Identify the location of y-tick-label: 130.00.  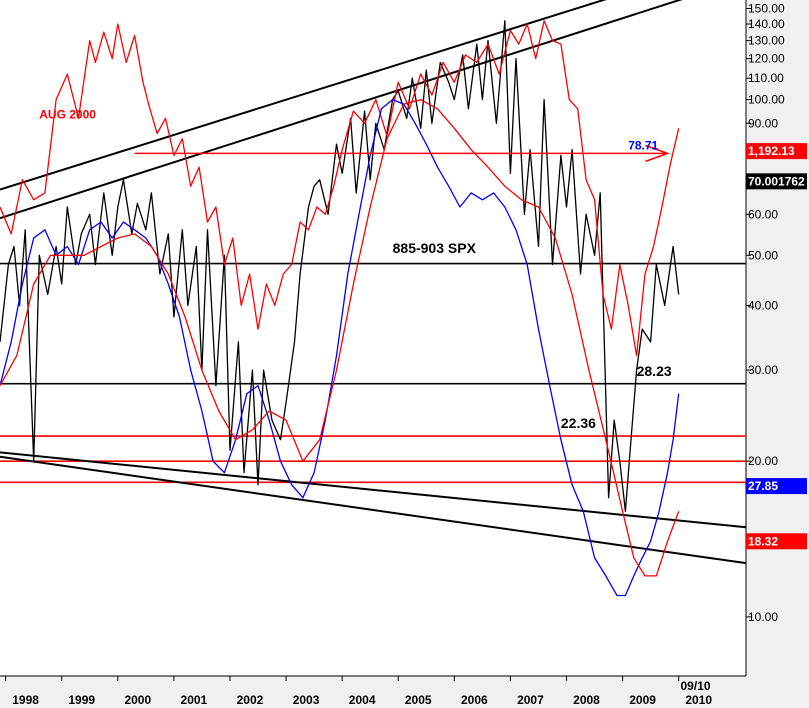
(766, 41).